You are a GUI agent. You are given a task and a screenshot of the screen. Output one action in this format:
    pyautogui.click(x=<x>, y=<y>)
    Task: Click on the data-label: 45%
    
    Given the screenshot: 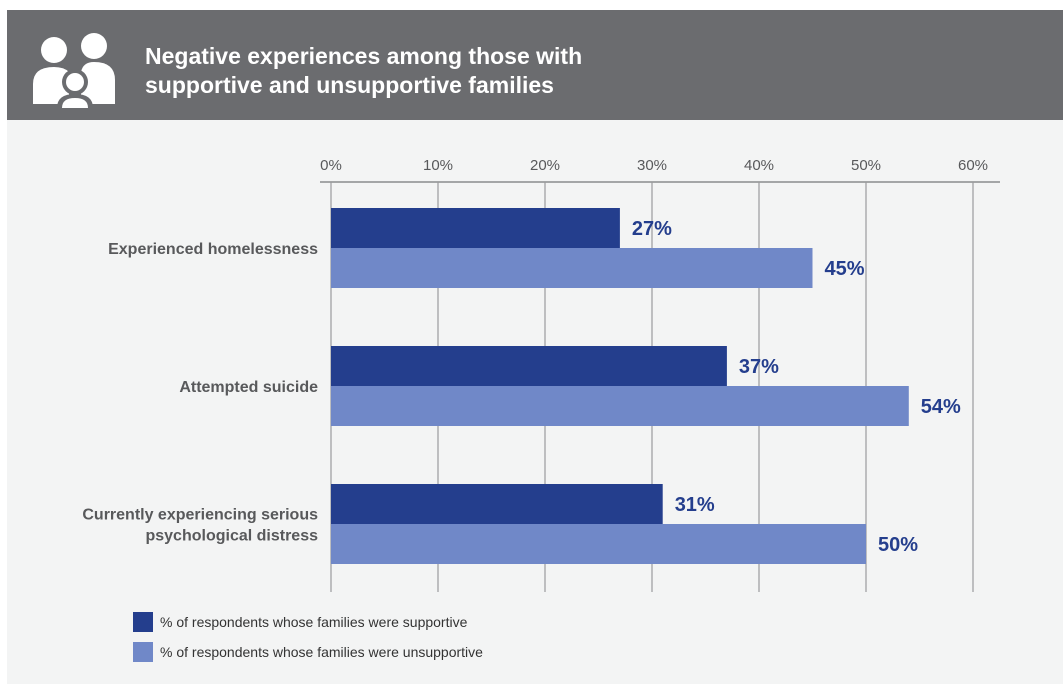 What is the action you would take?
    pyautogui.click(x=845, y=269)
    